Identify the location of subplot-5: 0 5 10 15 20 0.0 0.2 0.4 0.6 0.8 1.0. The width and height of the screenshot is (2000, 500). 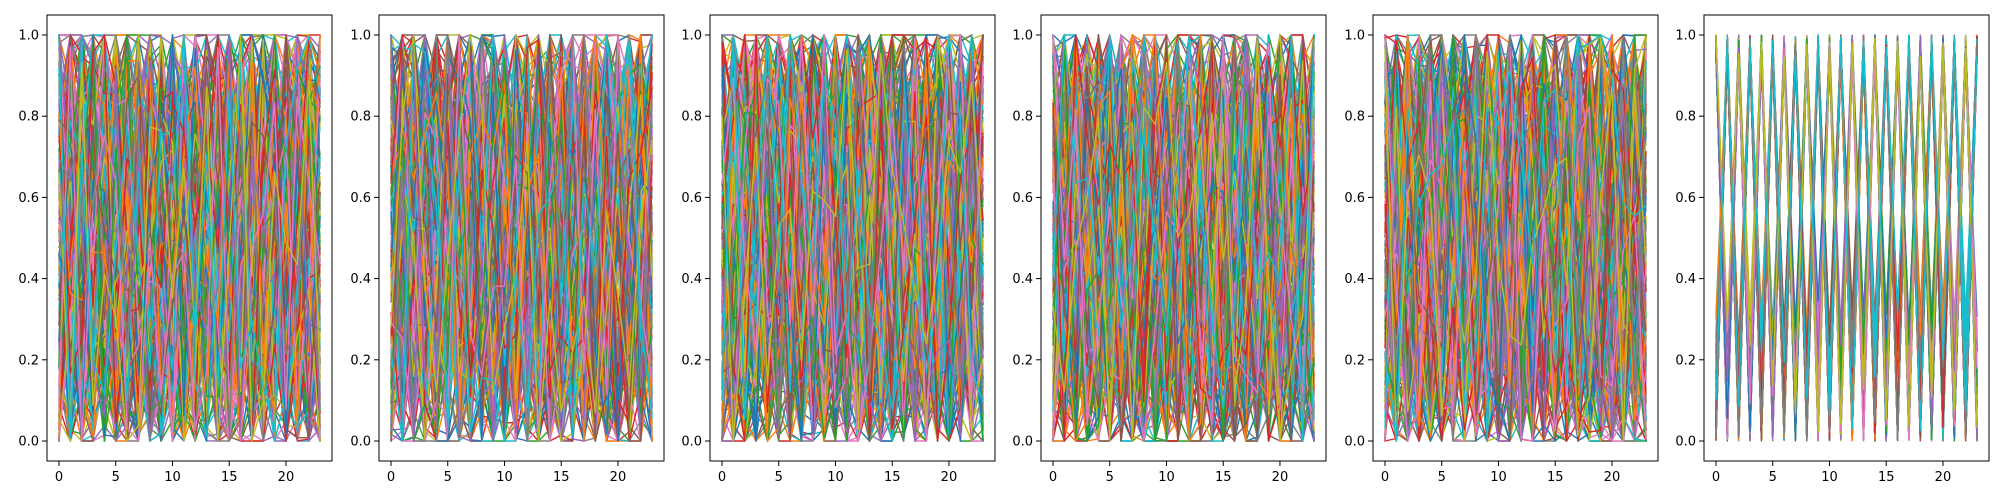
(1501, 249).